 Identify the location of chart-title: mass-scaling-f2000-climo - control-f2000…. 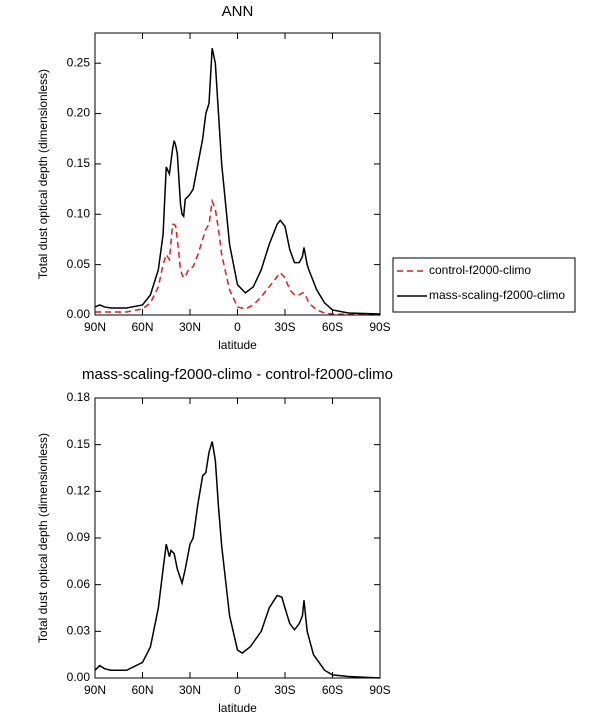
(237, 374).